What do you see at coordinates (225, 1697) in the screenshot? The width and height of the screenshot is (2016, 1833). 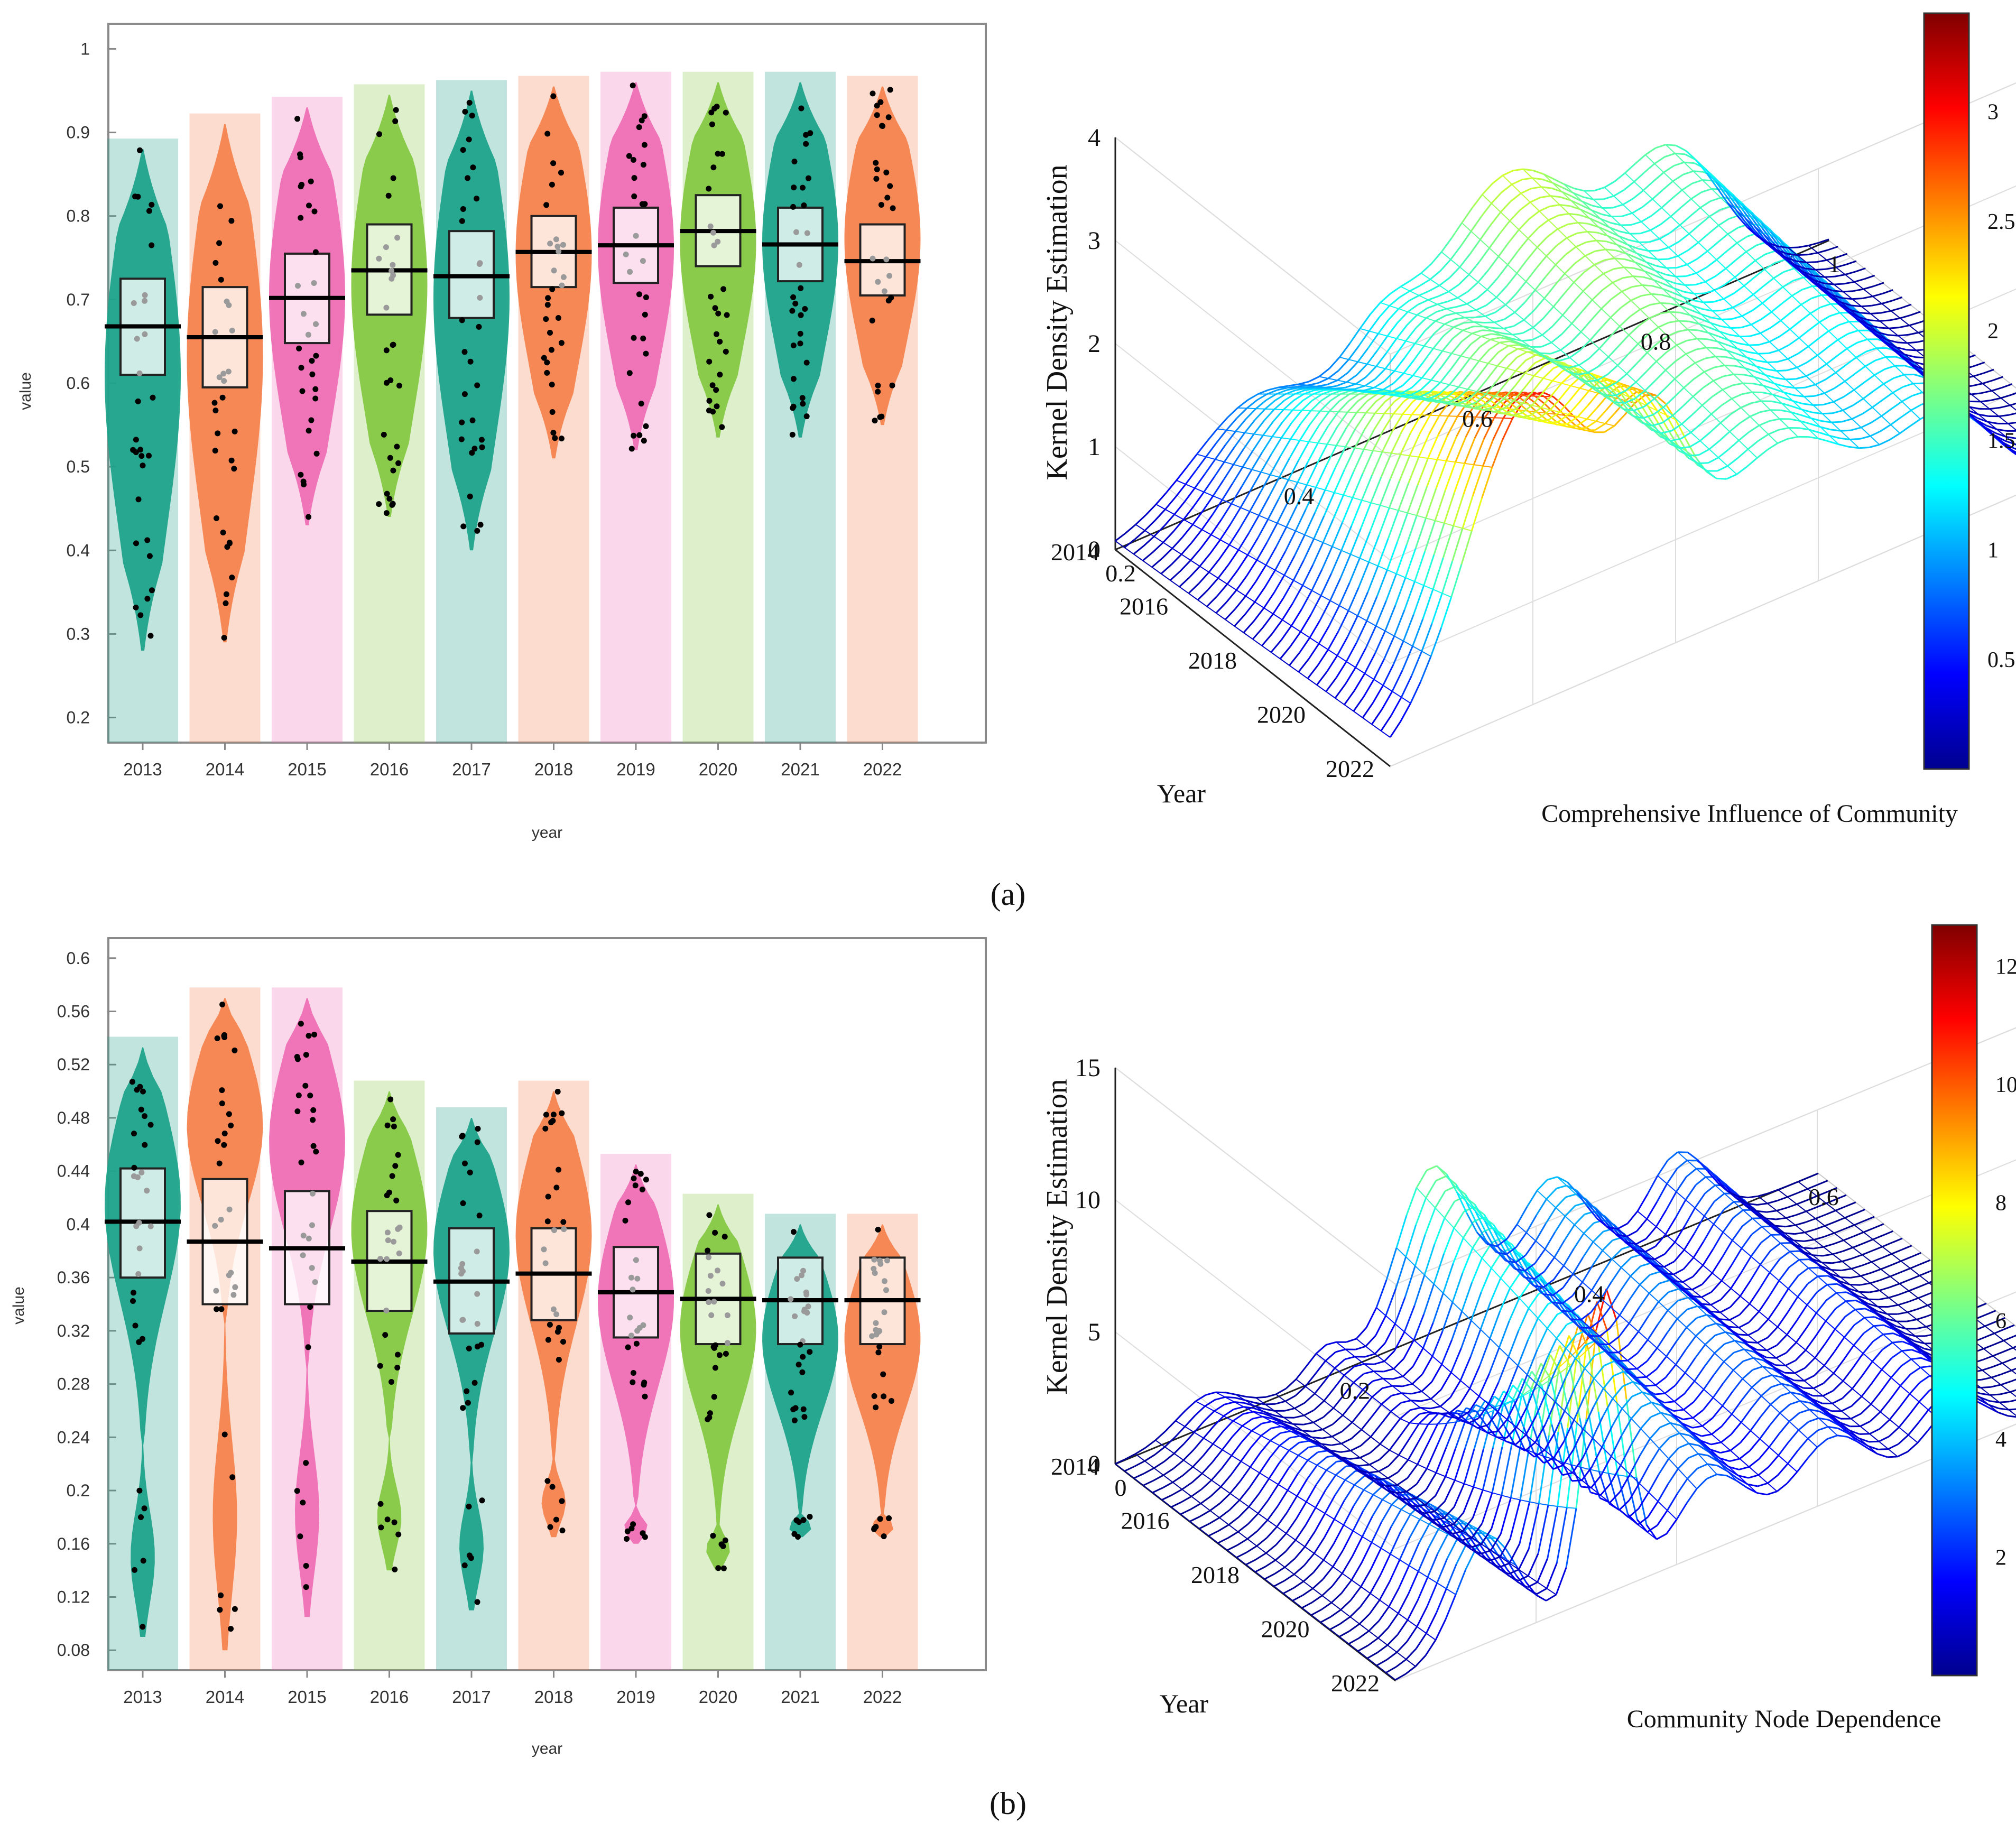 I see `x-tick-label-2014: 2014` at bounding box center [225, 1697].